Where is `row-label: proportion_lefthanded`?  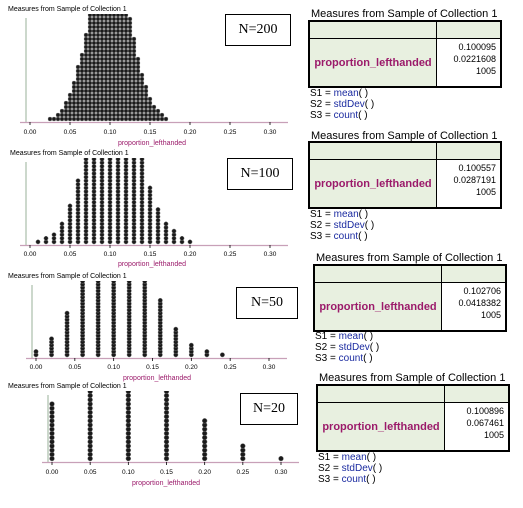
row-label: proportion_lefthanded is located at coordinates (381, 426).